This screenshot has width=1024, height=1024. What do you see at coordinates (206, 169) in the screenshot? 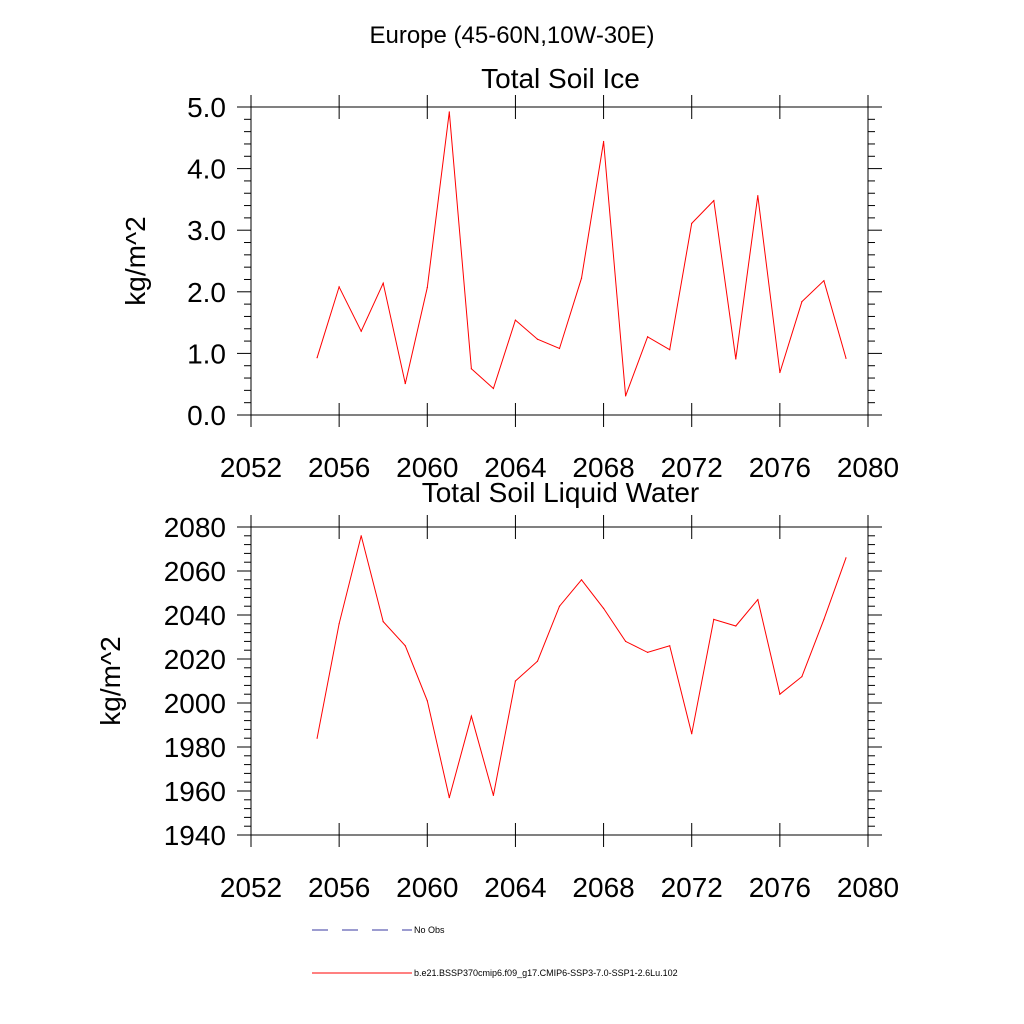
I see `y-tick-label: 4.0` at bounding box center [206, 169].